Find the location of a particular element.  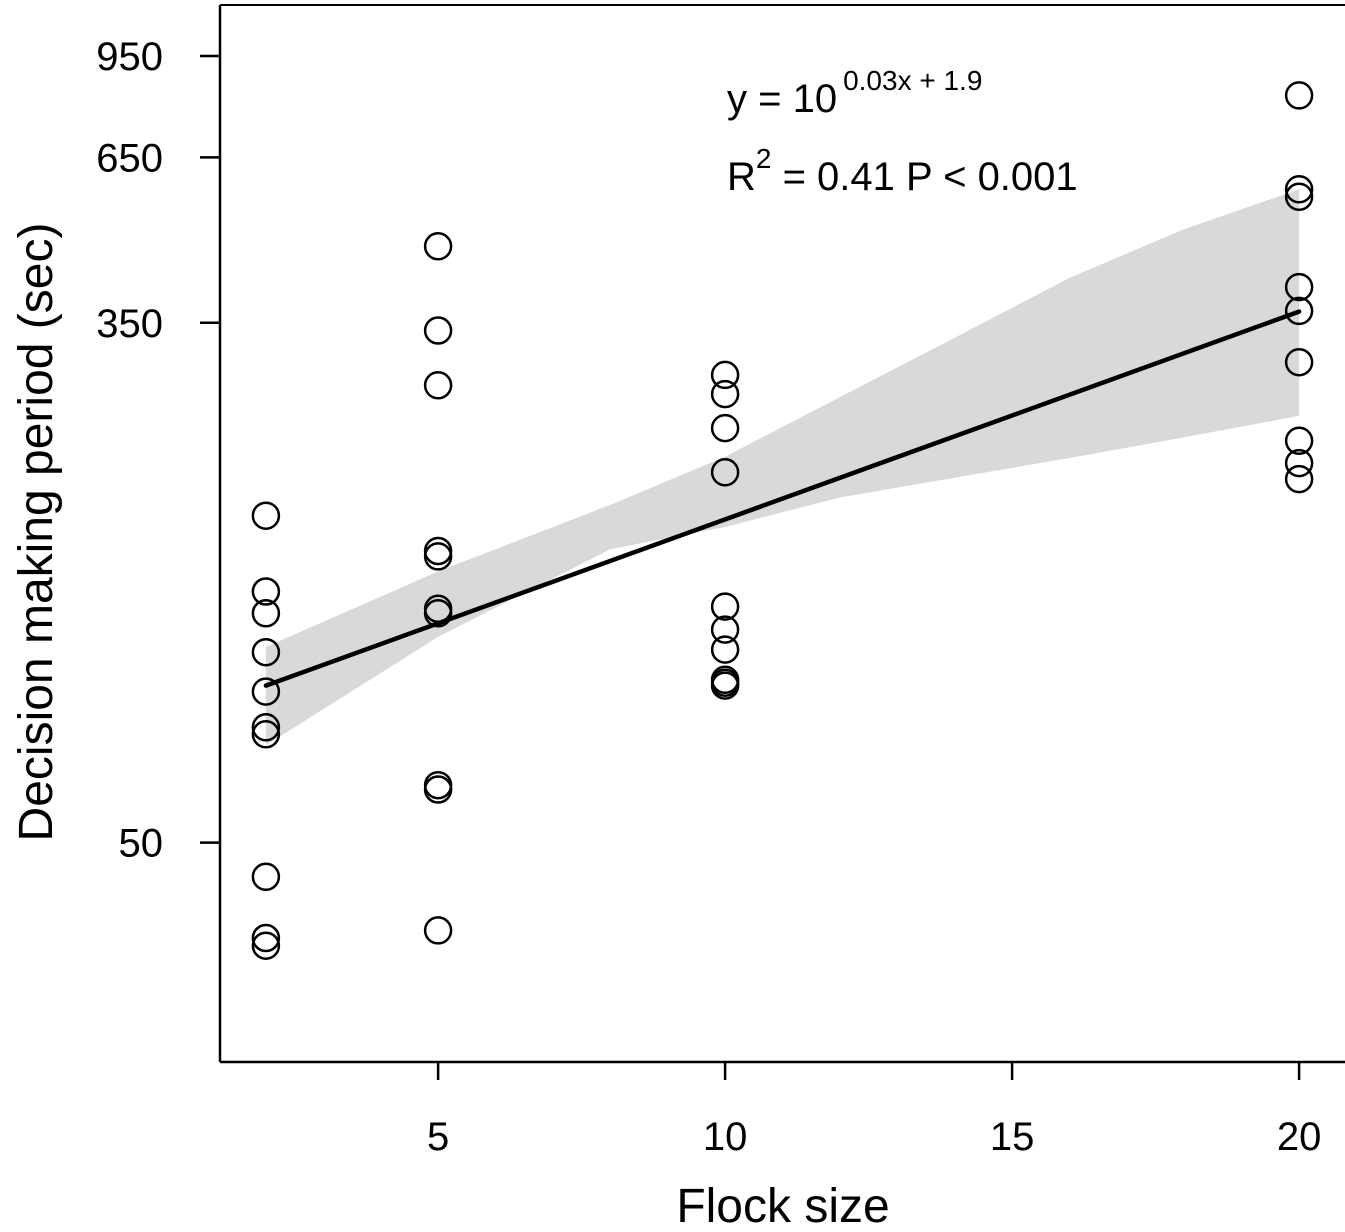

x-tick-label: 10 is located at coordinates (725, 1137).